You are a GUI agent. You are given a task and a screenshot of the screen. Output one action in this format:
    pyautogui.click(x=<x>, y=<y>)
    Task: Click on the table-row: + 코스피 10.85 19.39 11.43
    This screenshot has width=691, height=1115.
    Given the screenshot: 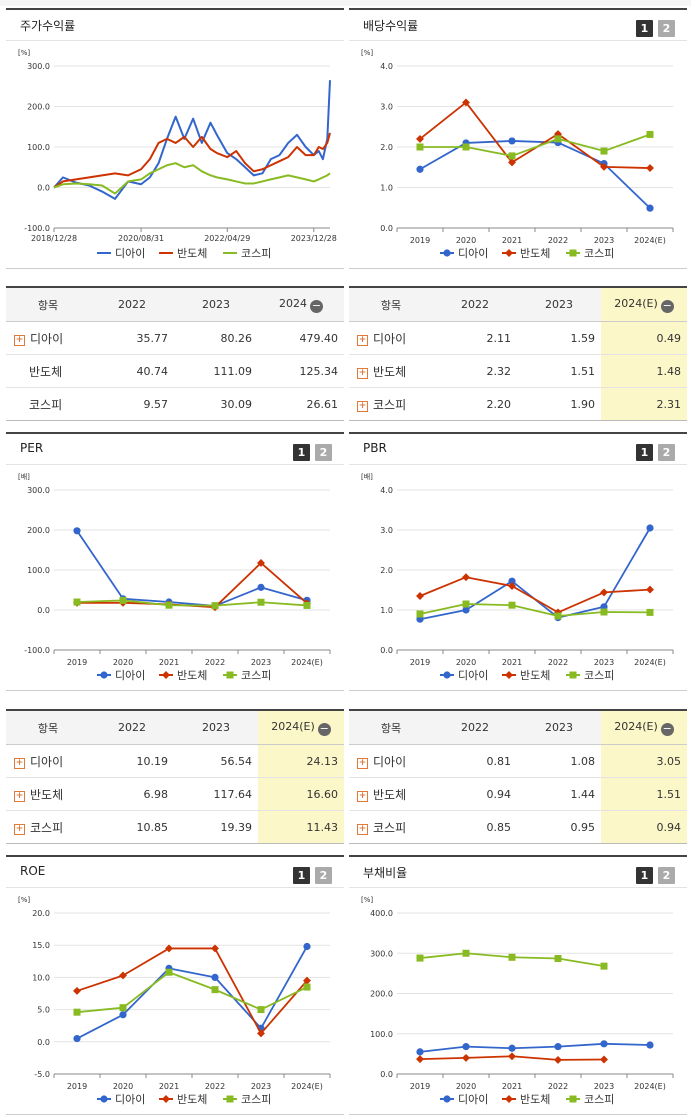 What is the action you would take?
    pyautogui.click(x=175, y=827)
    